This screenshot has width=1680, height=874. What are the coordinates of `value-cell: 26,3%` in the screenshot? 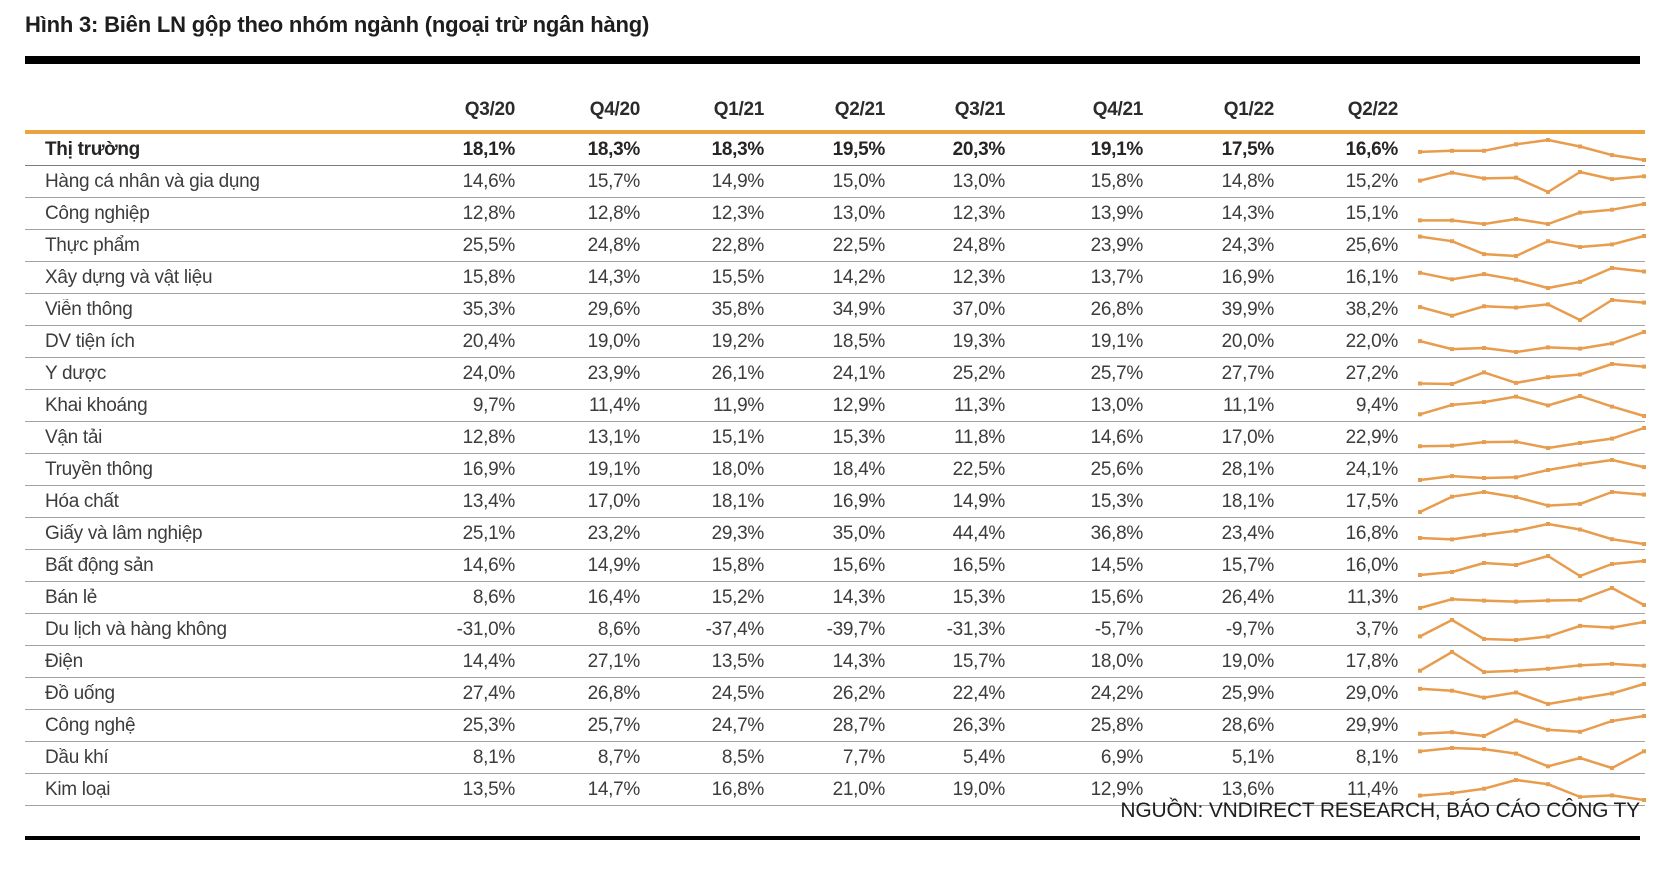 It's located at (979, 725).